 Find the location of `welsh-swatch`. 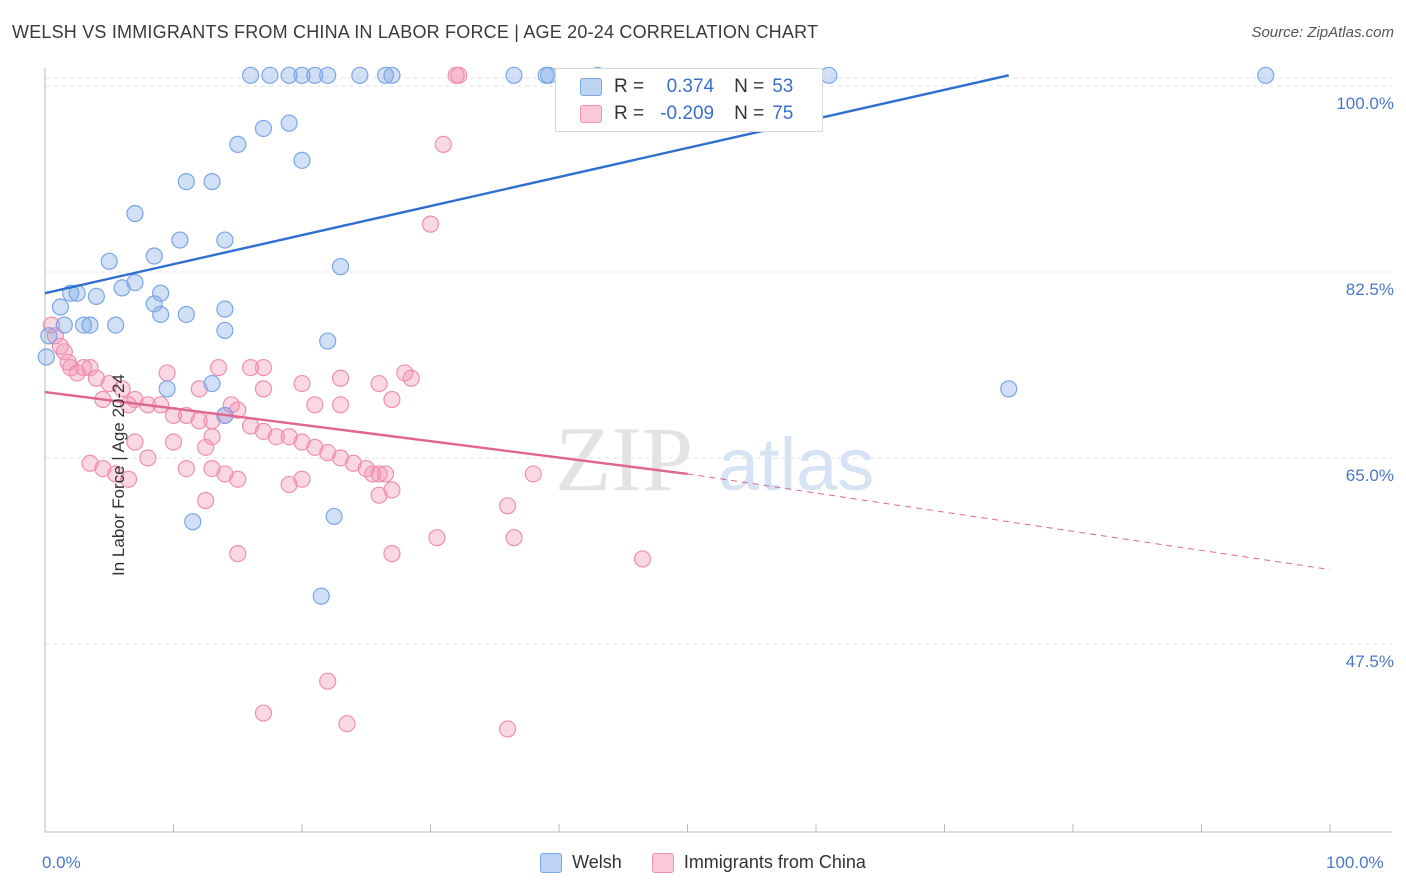

welsh-swatch is located at coordinates (591, 87).